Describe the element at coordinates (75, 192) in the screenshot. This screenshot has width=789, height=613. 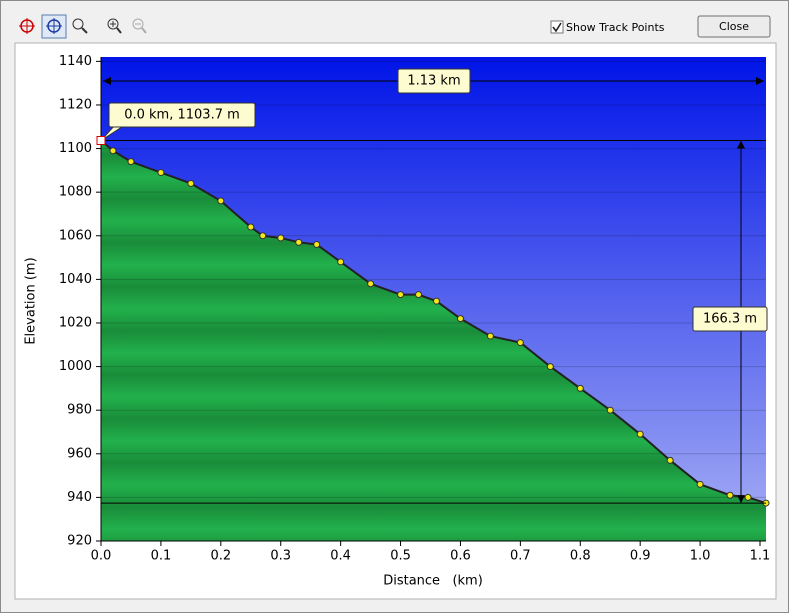
I see `y-tick-label: 1080` at that location.